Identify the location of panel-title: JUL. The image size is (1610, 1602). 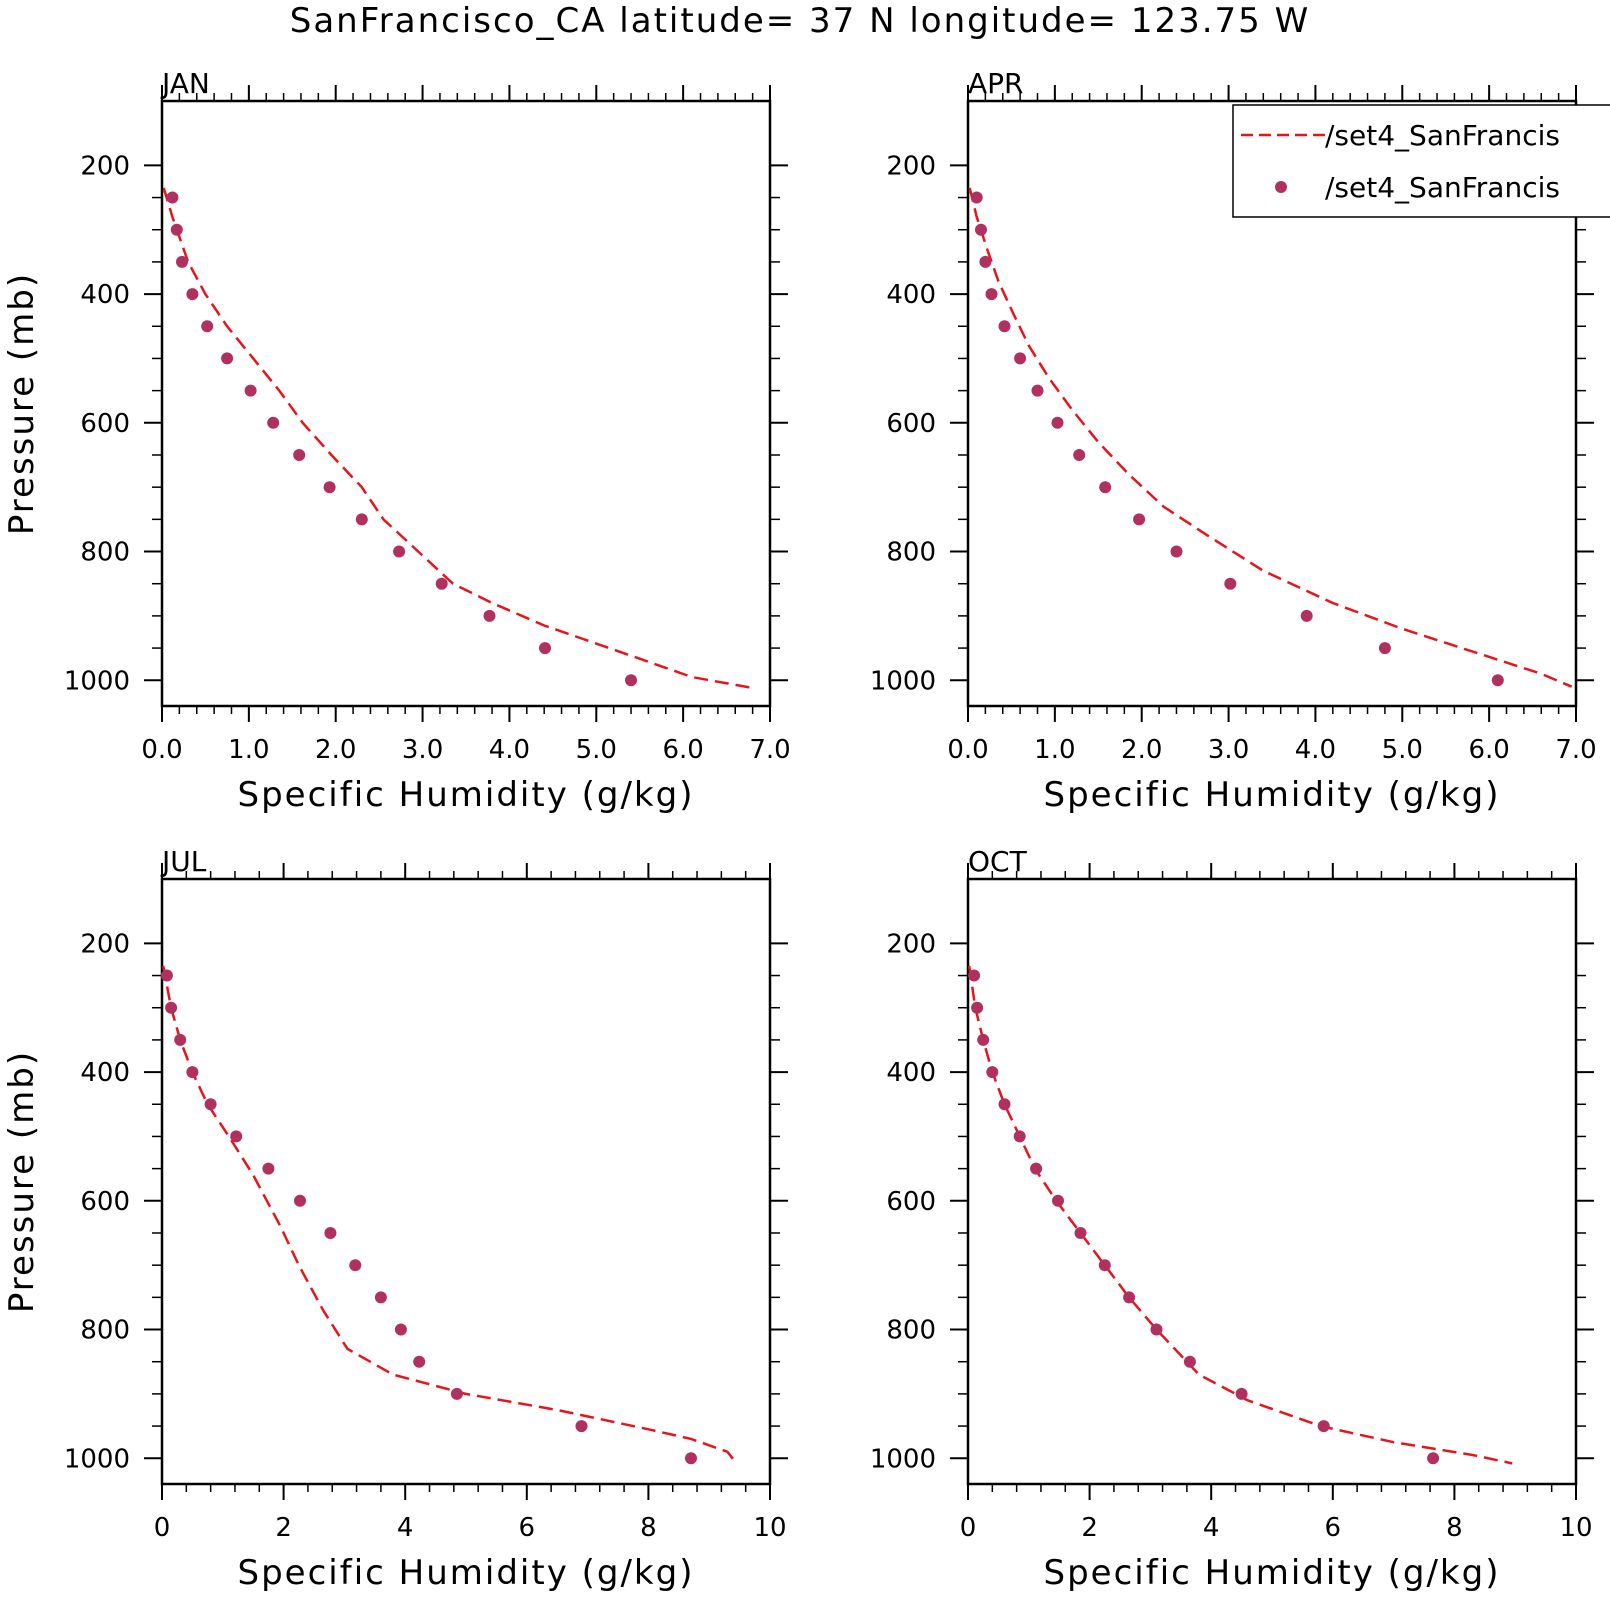
(183, 861).